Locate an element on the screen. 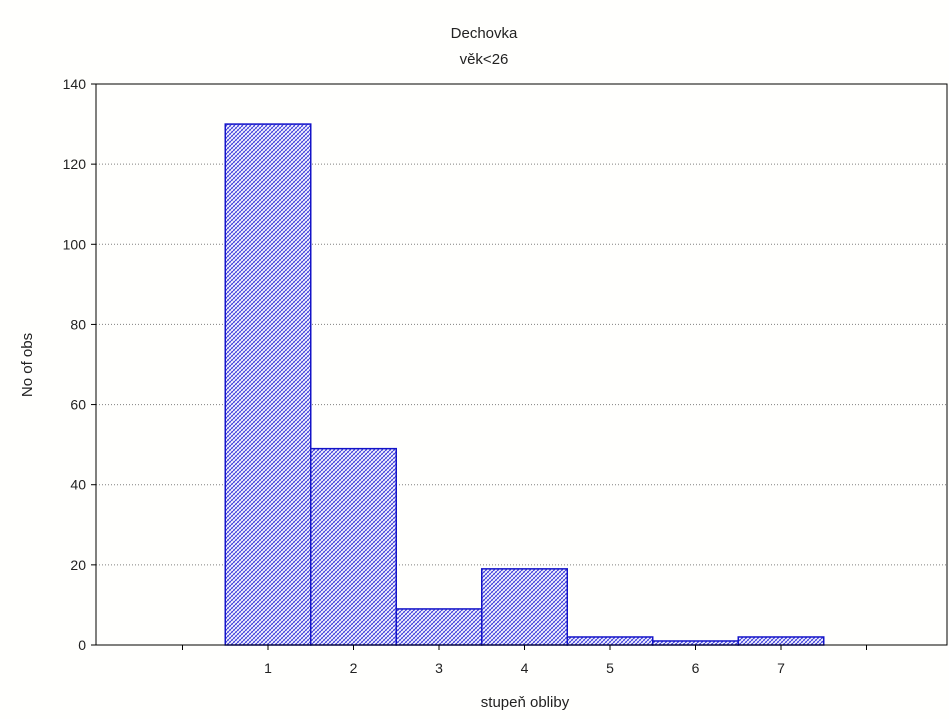  y-tick-label: 40 is located at coordinates (78, 485).